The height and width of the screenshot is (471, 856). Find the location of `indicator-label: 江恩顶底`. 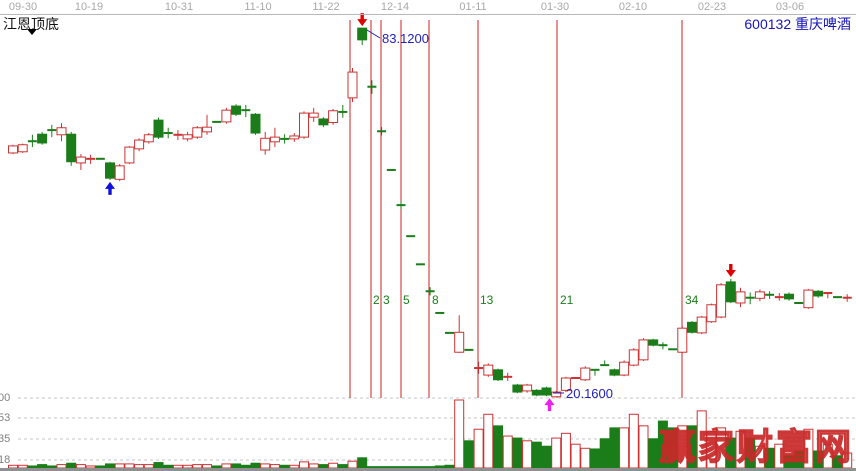

indicator-label: 江恩顶底 is located at coordinates (31, 24).